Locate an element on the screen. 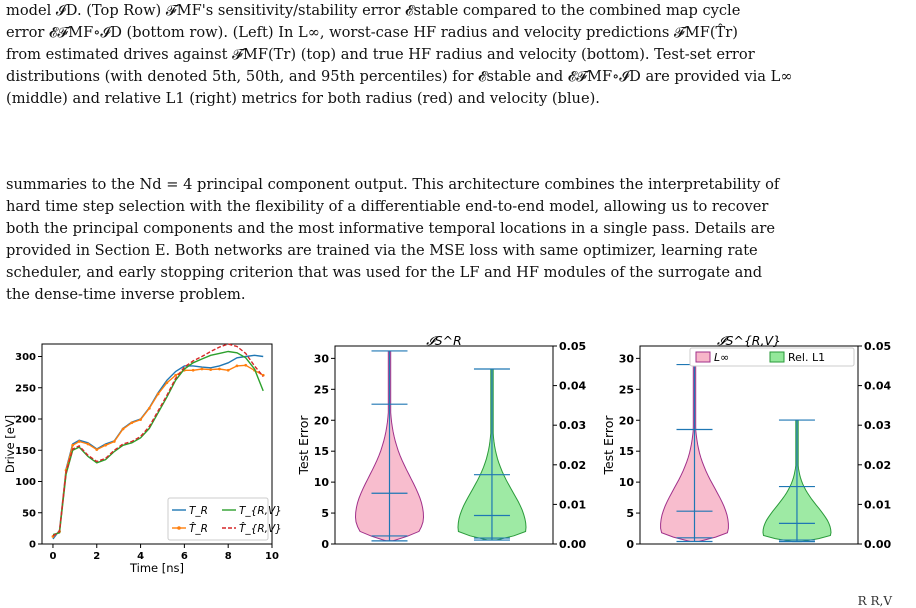 The image size is (916, 608). legend-label-l1: Rel. L1 is located at coordinates (806, 357).